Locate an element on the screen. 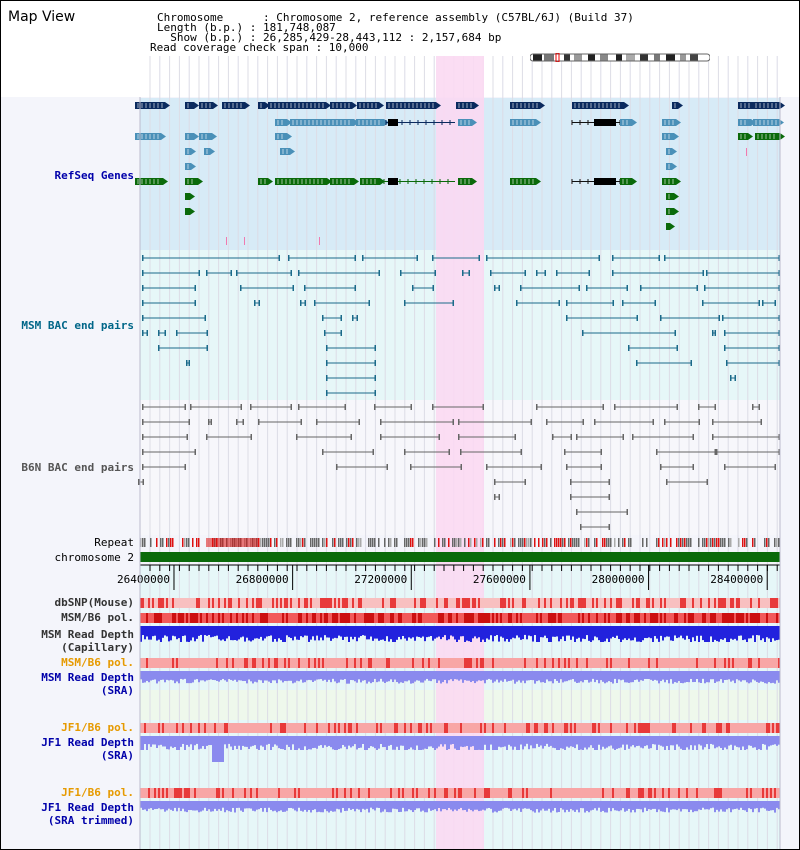 The image size is (800, 850). track-label-jf1-pol-2: JF1/B6 pol. is located at coordinates (97, 792).